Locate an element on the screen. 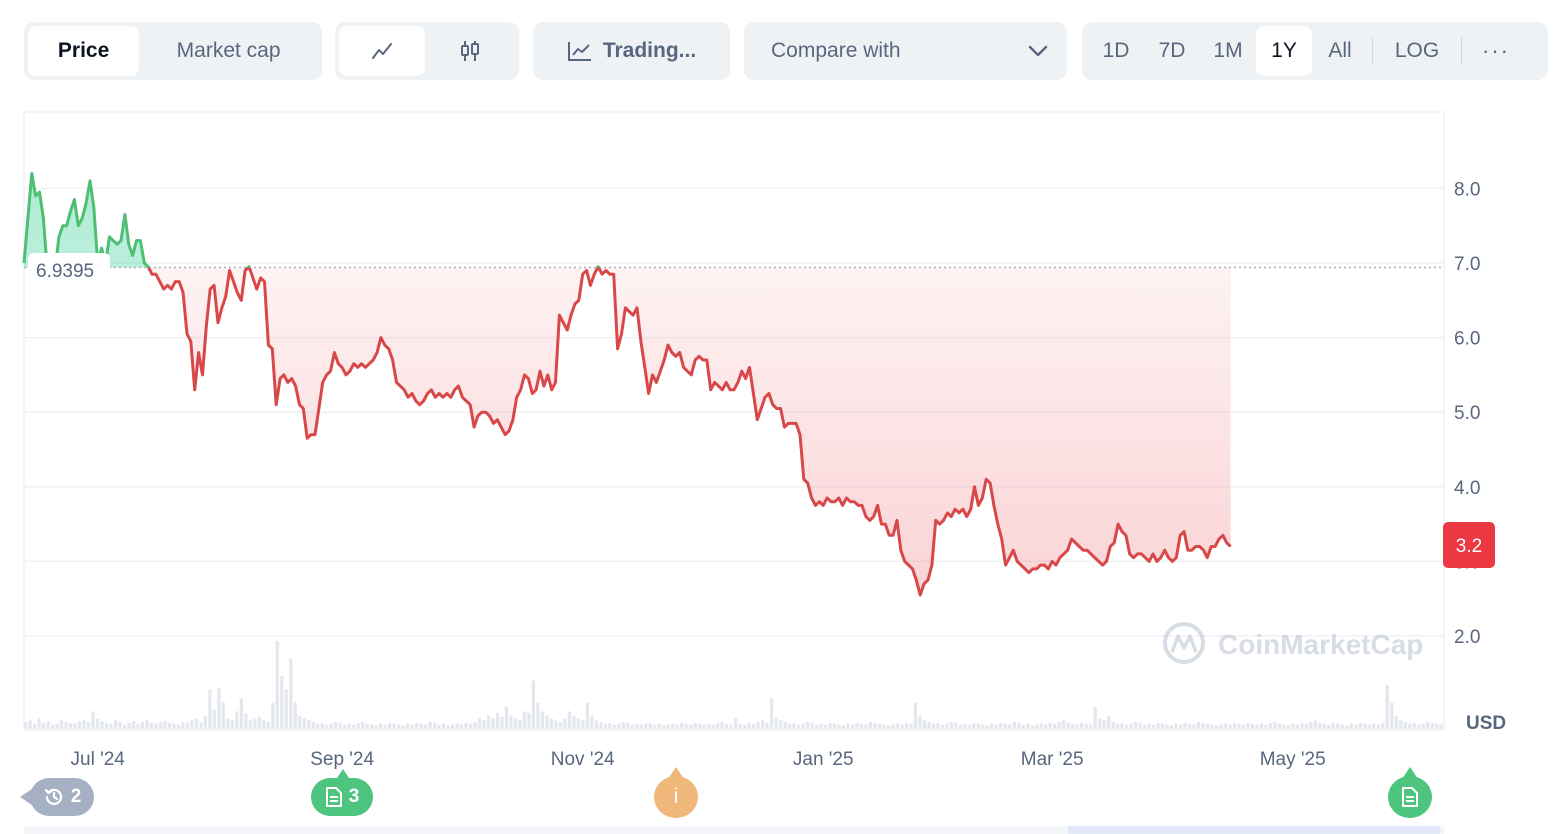 The height and width of the screenshot is (834, 1566). range-1m-button: 1M is located at coordinates (1228, 50).